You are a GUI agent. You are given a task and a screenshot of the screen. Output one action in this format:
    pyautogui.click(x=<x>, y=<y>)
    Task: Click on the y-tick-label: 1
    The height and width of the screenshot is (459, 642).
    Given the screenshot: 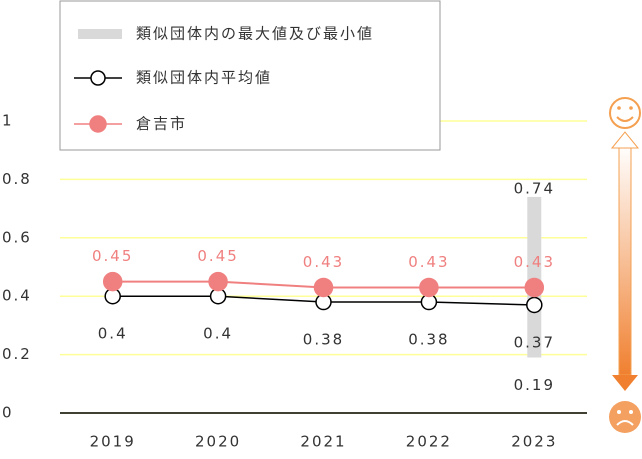 What is the action you would take?
    pyautogui.click(x=8, y=121)
    